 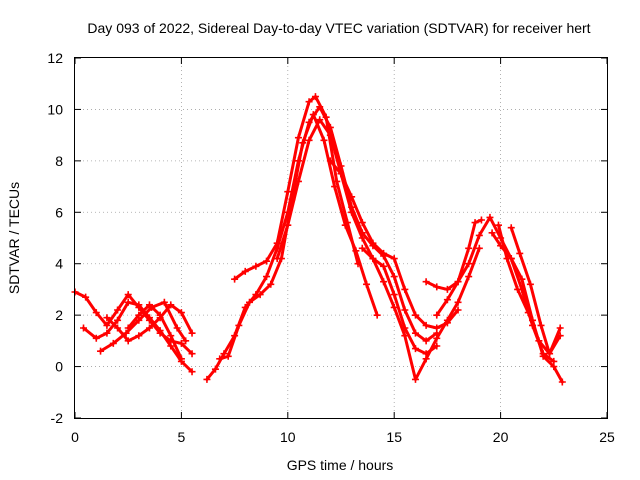 What do you see at coordinates (340, 465) in the screenshot?
I see `x-axis-label: GPS time / hours` at bounding box center [340, 465].